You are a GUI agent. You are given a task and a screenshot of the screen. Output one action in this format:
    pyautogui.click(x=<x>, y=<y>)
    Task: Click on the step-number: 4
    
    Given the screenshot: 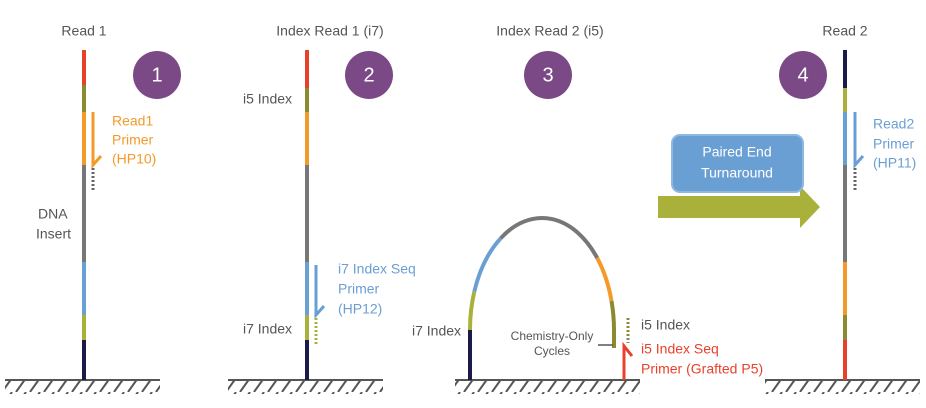 What is the action you would take?
    pyautogui.click(x=802, y=75)
    